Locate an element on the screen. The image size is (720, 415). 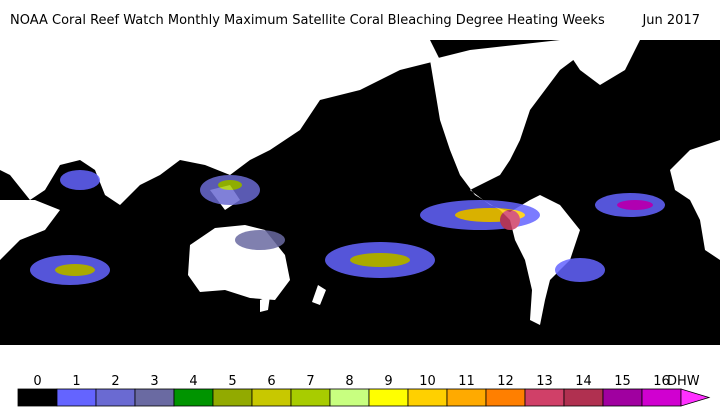
level-label: 16 is located at coordinates (661, 381).